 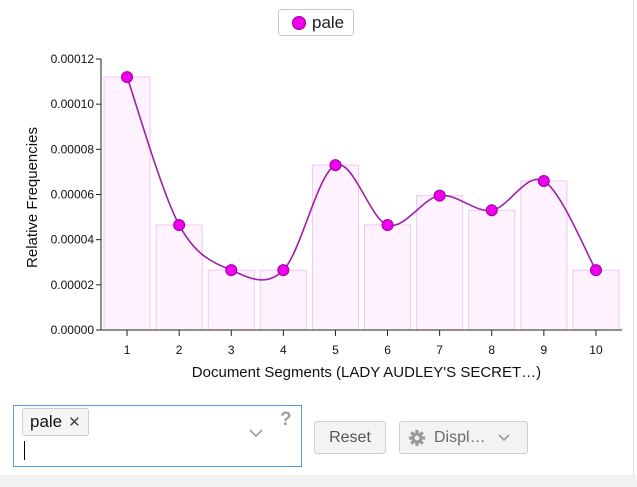 I want to click on y-tick-label: 0.00002, so click(x=73, y=285).